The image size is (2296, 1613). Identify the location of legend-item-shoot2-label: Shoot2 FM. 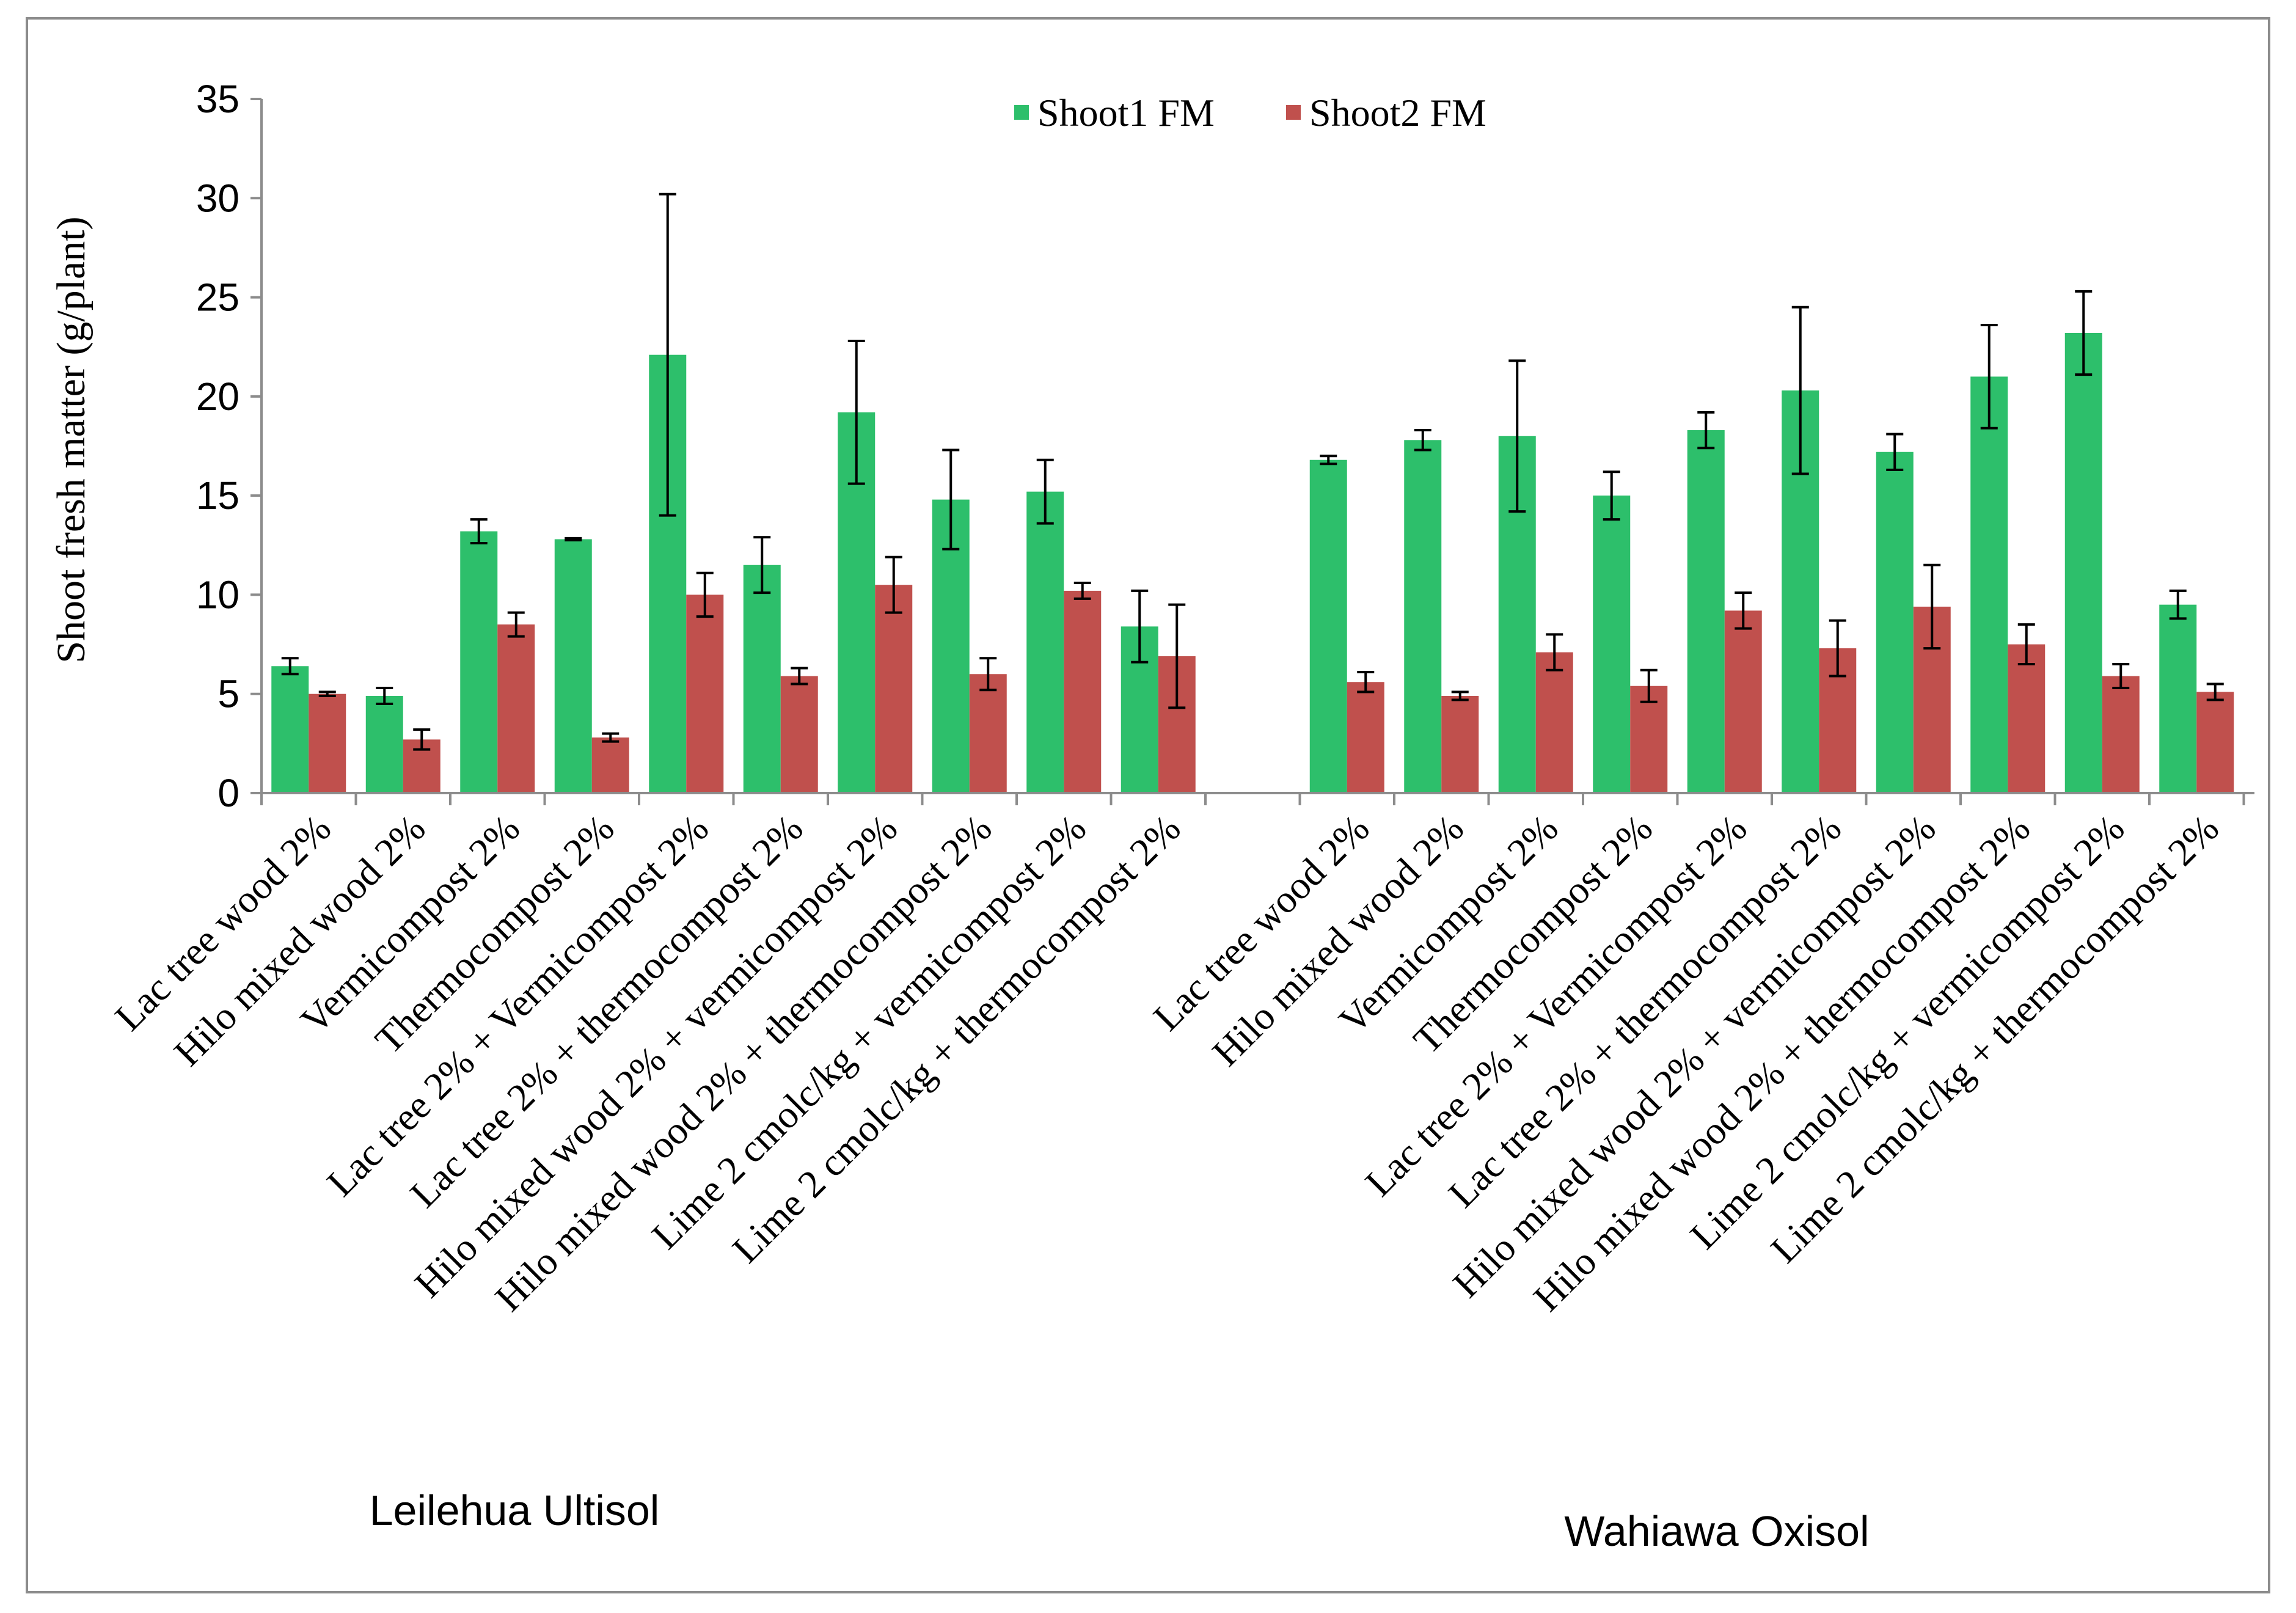
(1397, 112).